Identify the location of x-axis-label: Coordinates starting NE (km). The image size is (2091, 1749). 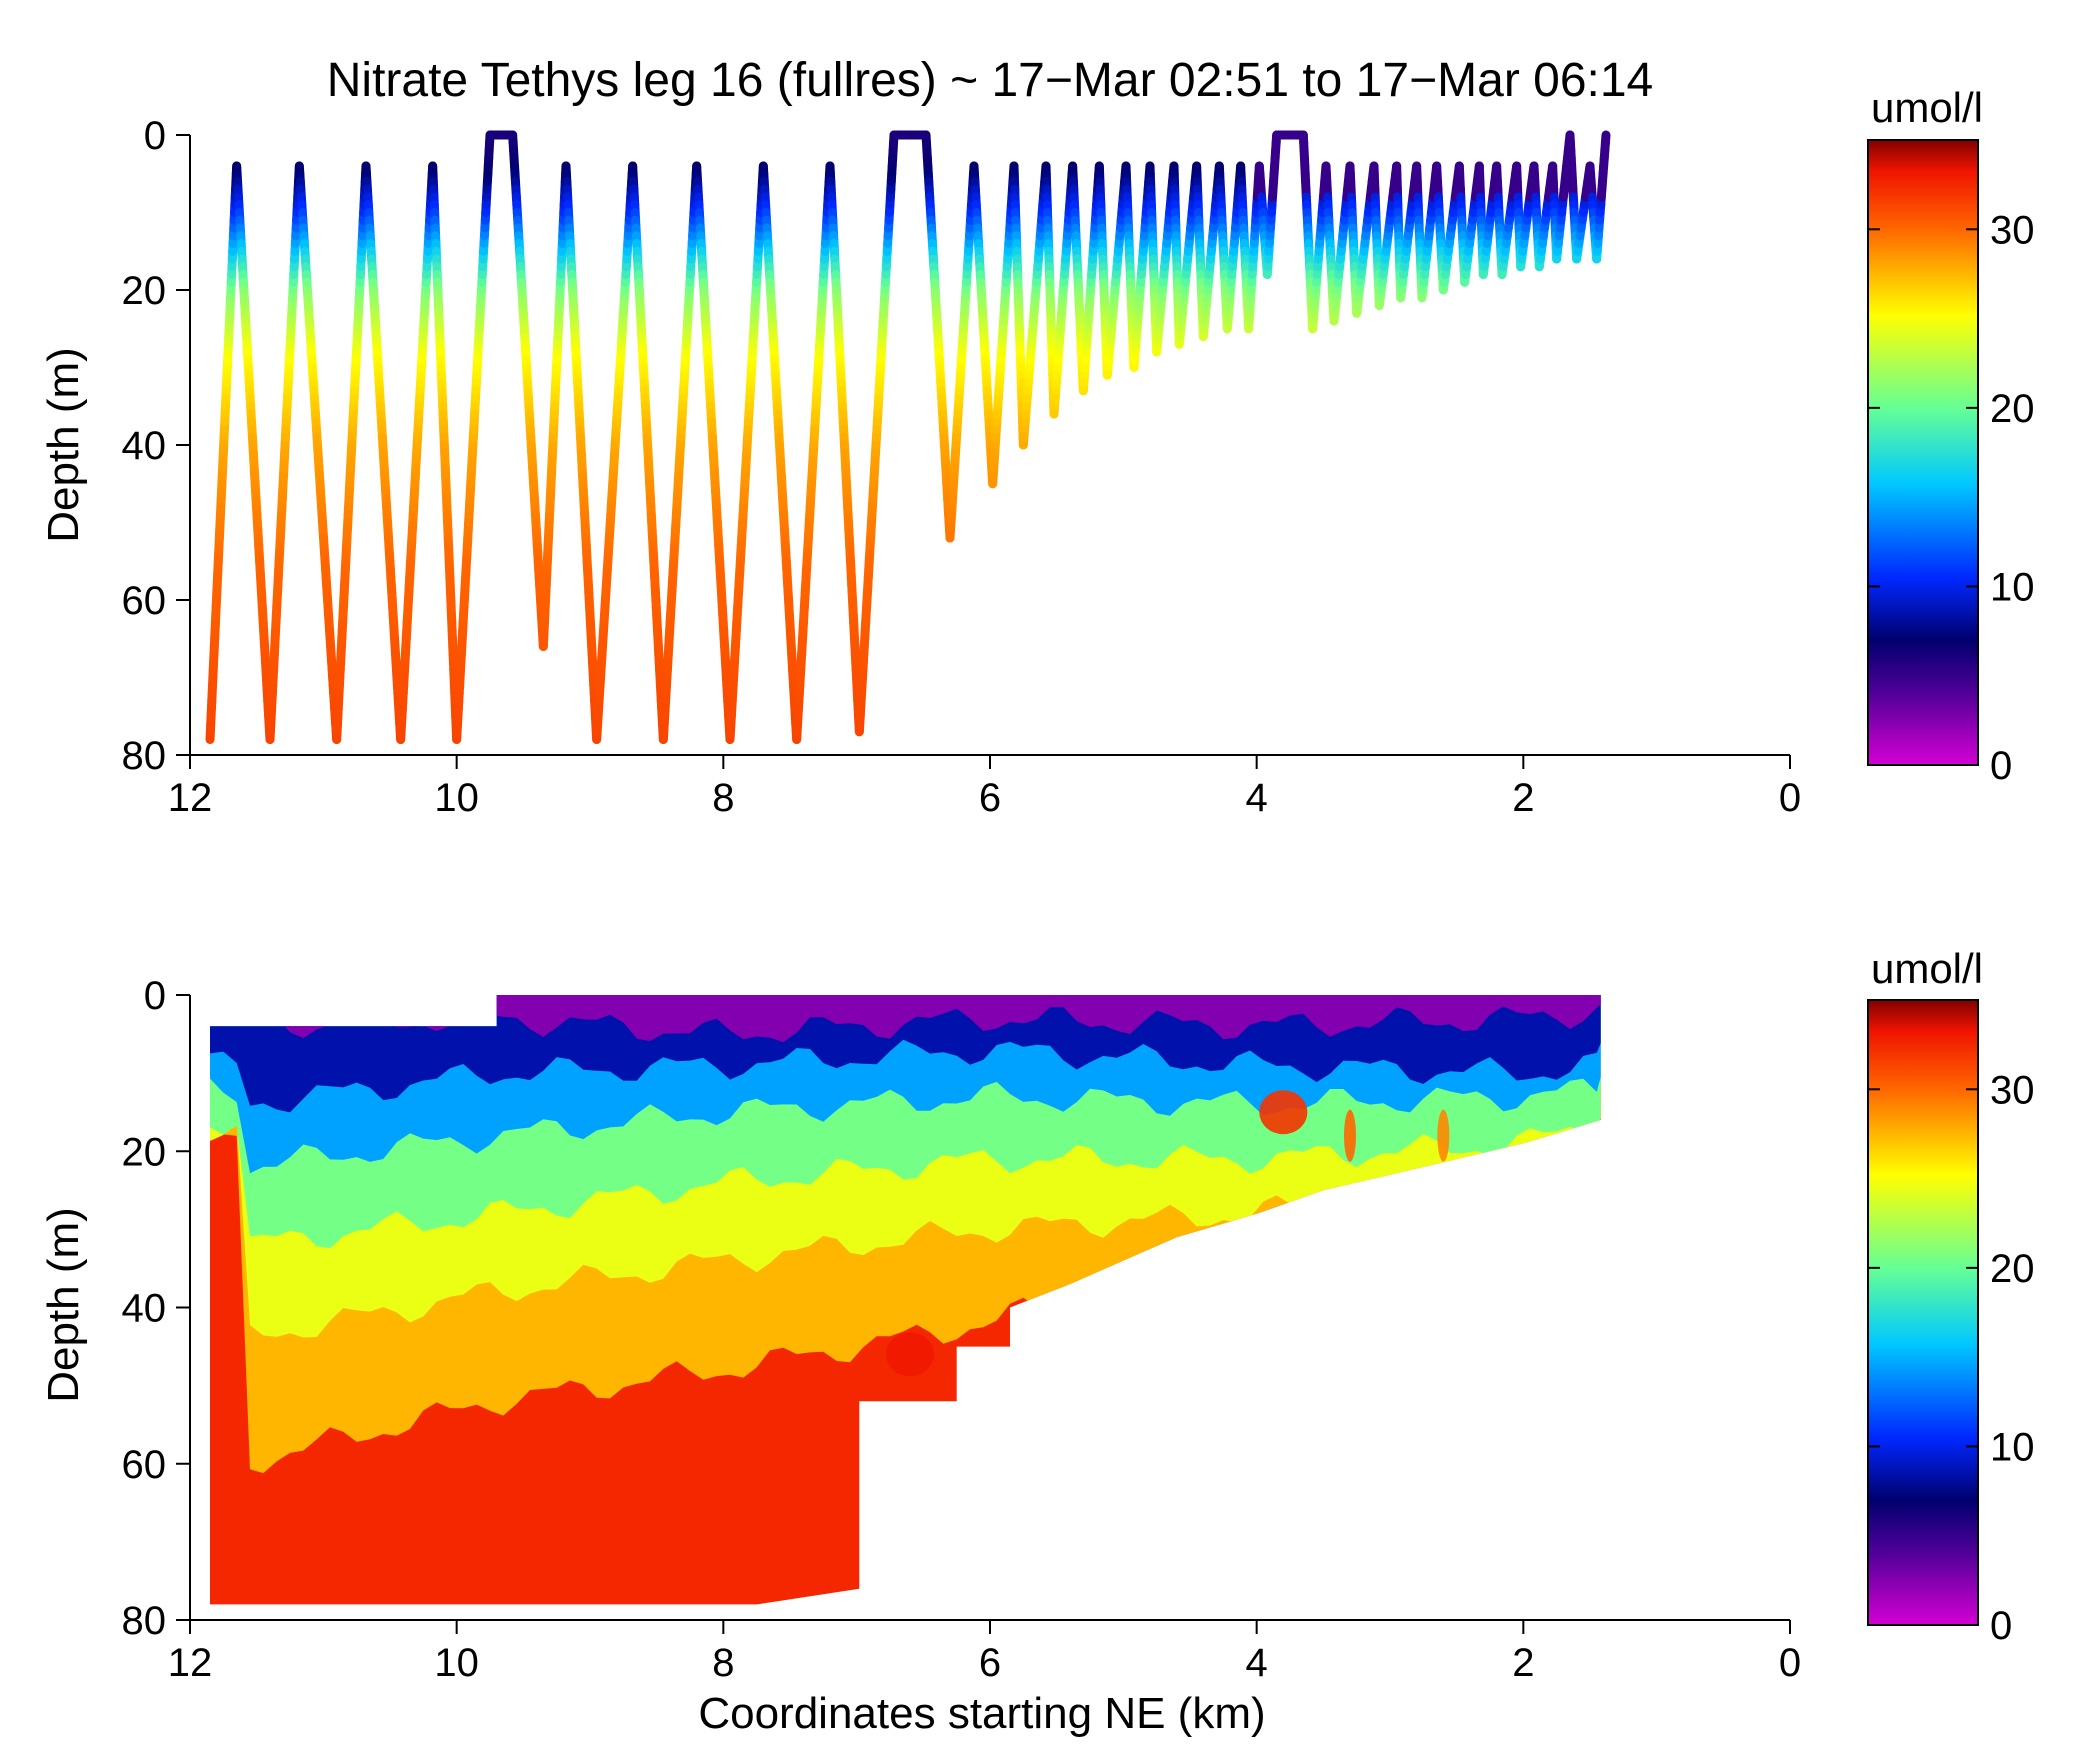
(981, 1713).